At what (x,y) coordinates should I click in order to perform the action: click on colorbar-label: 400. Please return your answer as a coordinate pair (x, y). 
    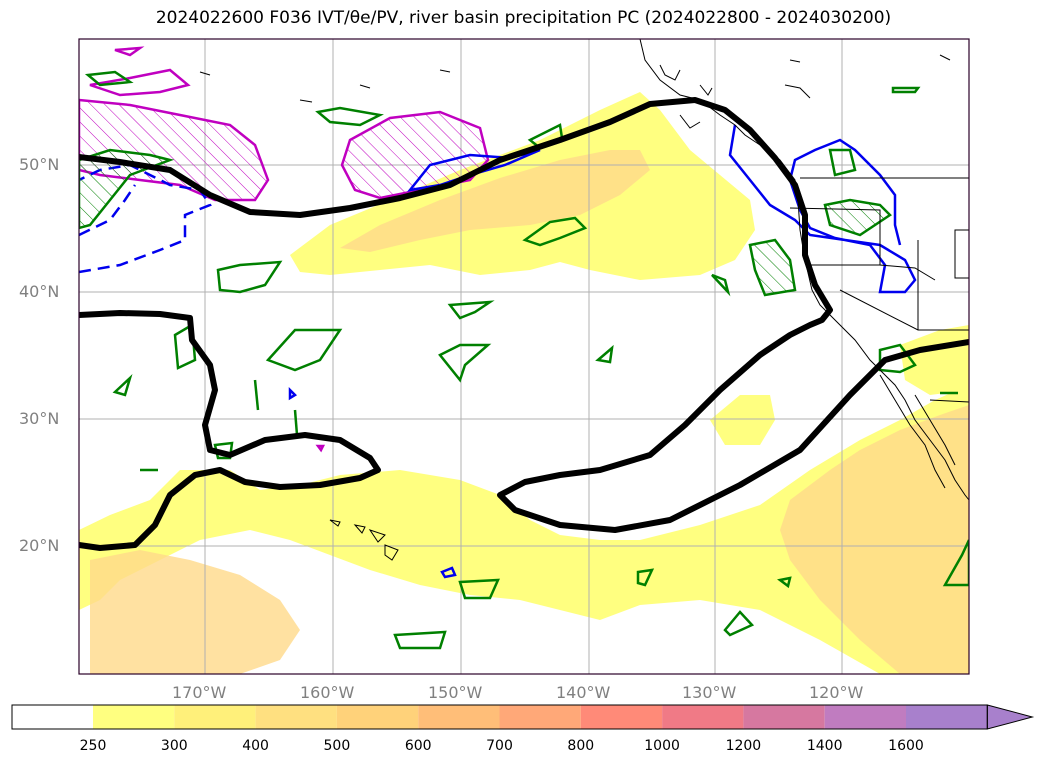
    Looking at the image, I should click on (255, 746).